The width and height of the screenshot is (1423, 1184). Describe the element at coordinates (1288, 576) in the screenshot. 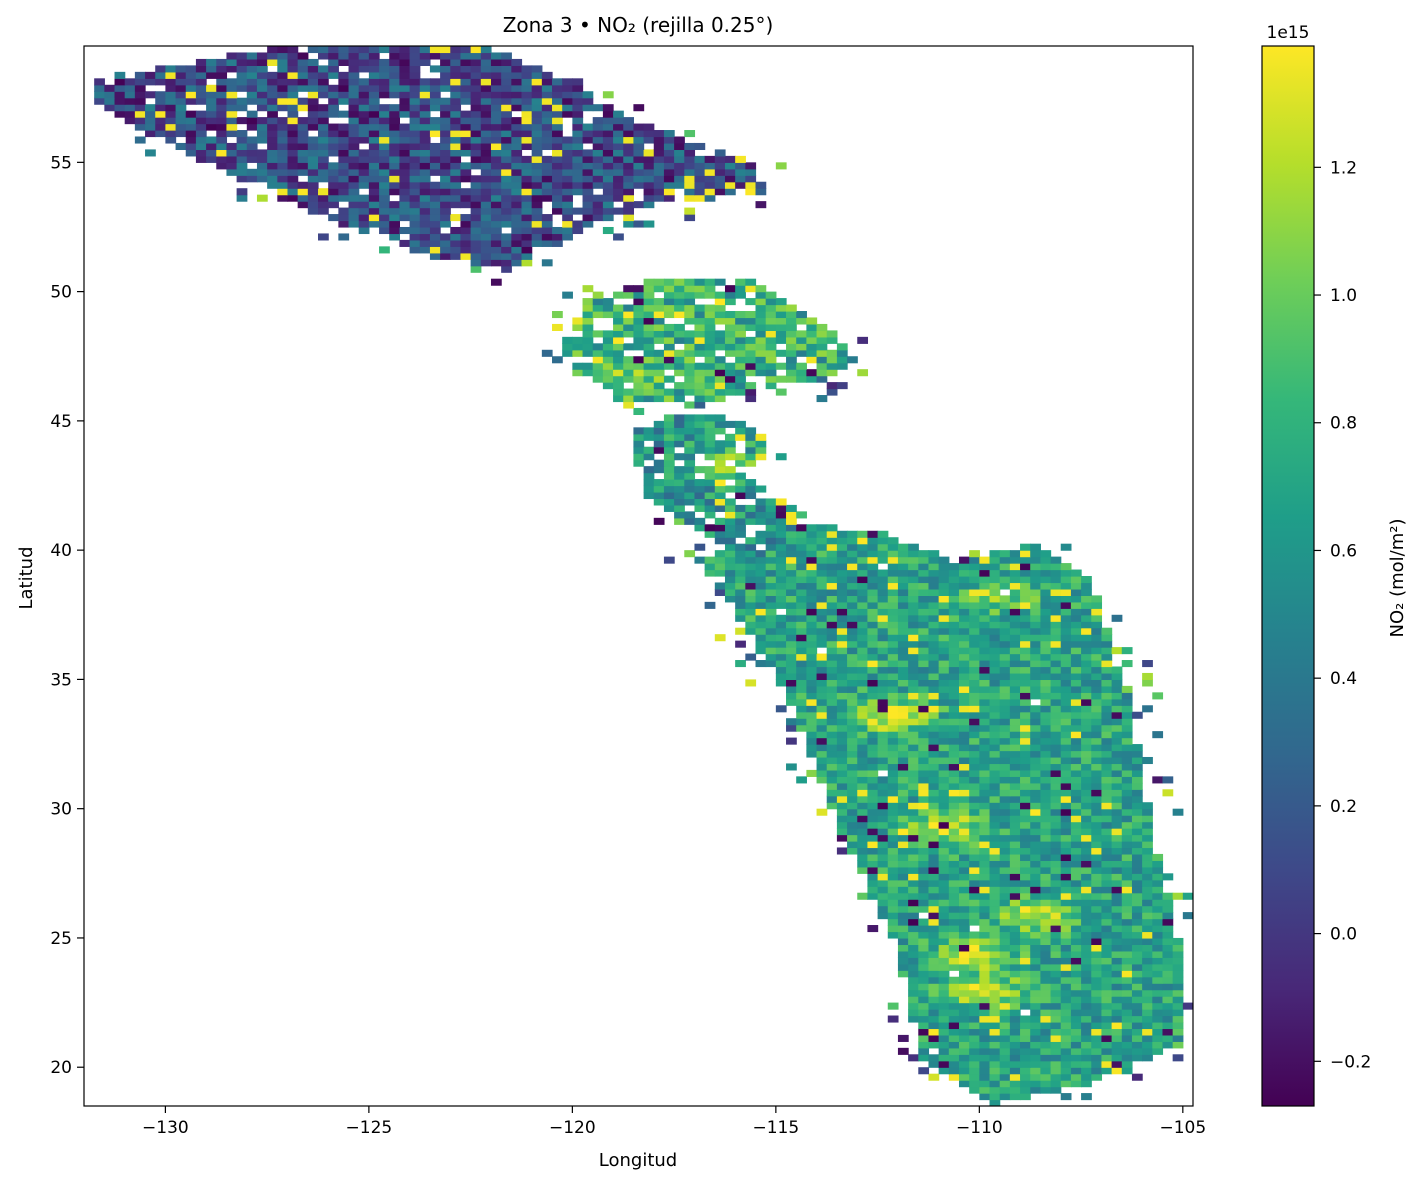

I see `colorbar-gradient` at that location.